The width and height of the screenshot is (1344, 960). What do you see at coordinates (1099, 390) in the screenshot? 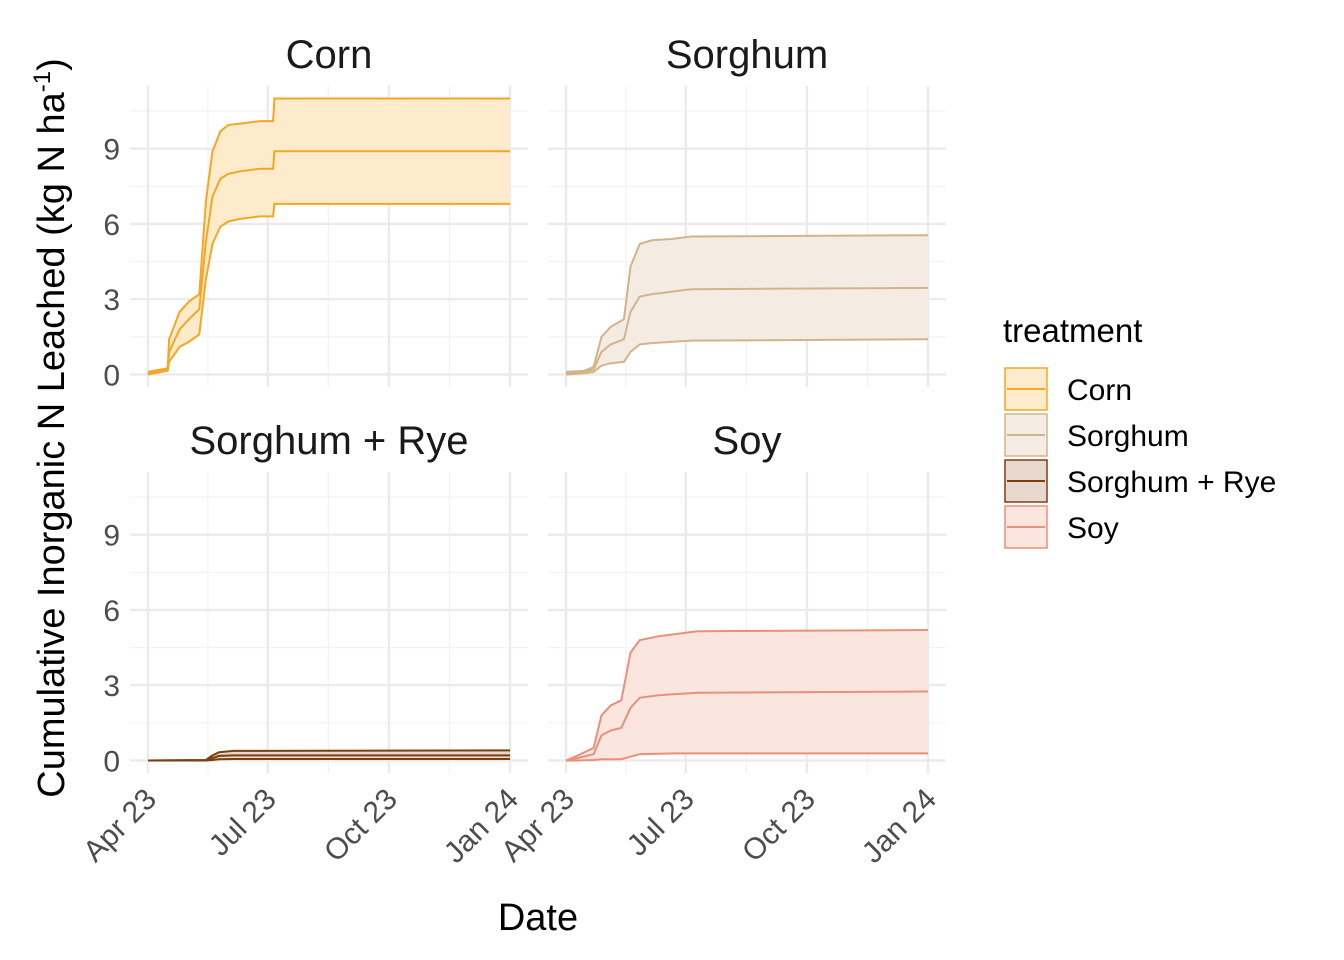
I see `legend-label: Corn` at bounding box center [1099, 390].